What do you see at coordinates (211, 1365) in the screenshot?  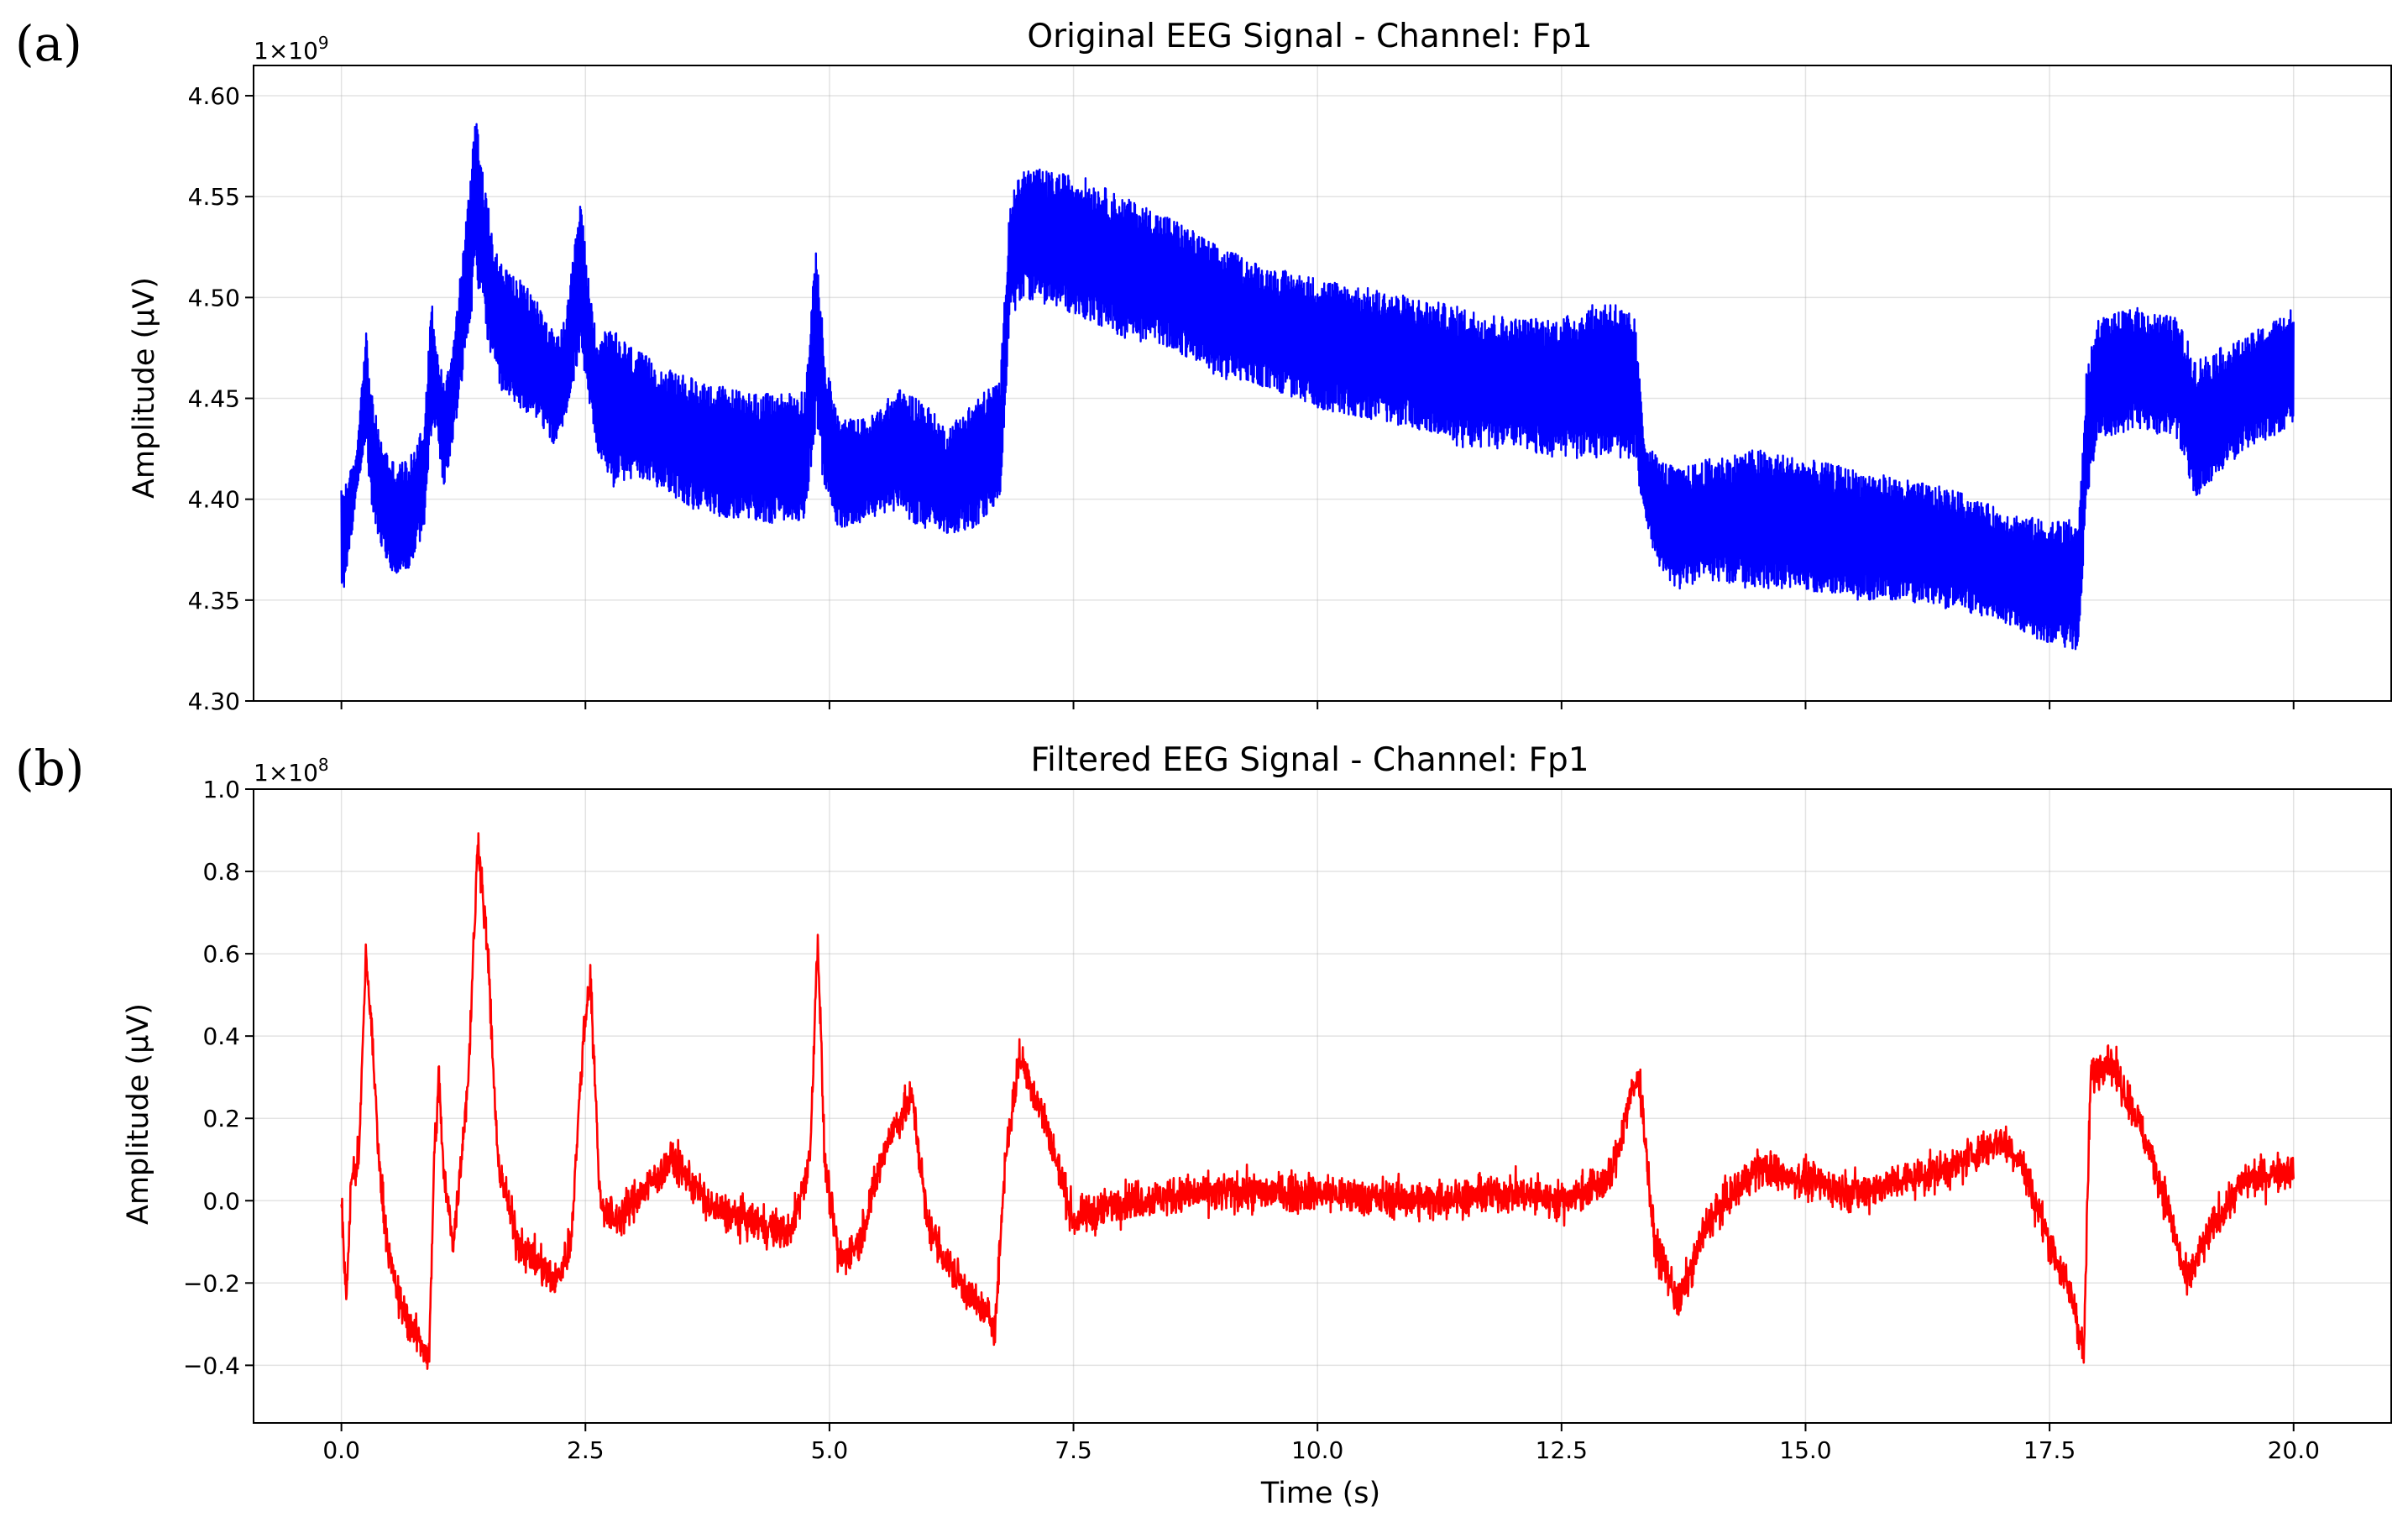 I see `y-tick-label: −0.4` at bounding box center [211, 1365].